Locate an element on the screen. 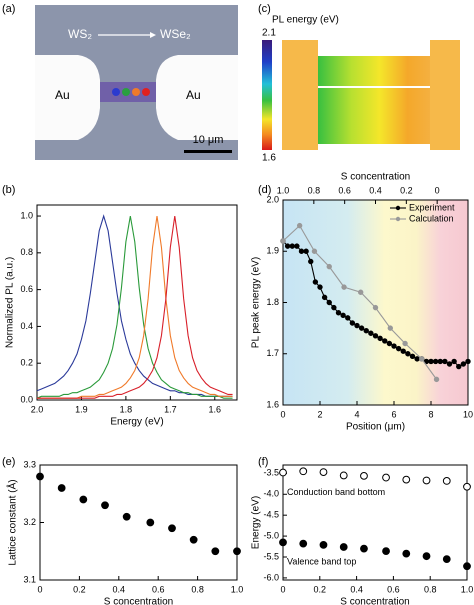  x2-tick-label: 0.2 is located at coordinates (406, 190).